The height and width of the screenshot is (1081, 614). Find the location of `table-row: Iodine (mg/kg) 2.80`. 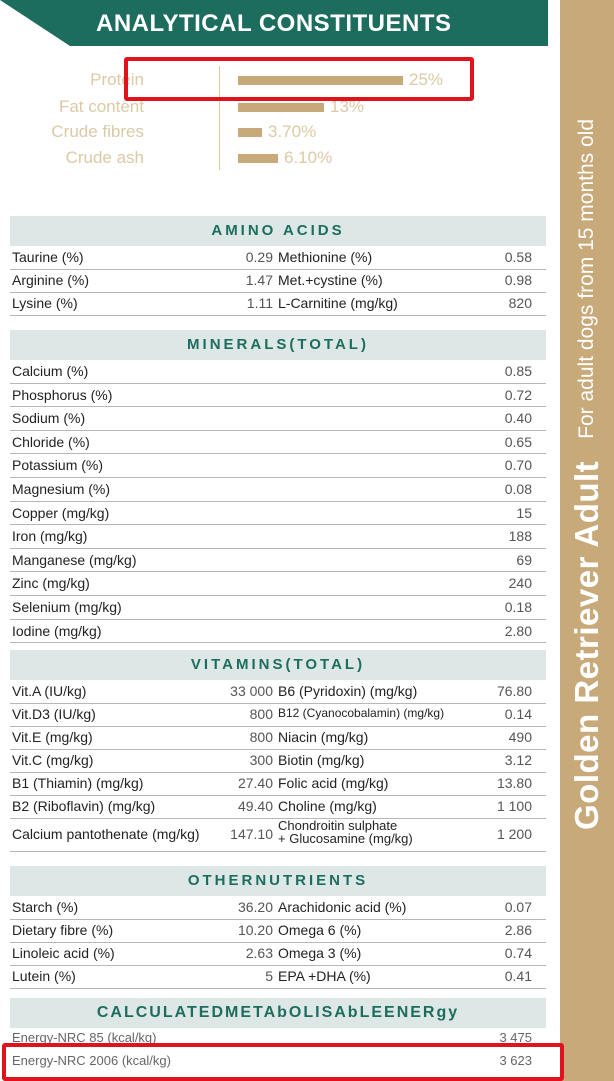

table-row: Iodine (mg/kg) 2.80 is located at coordinates (278, 632).